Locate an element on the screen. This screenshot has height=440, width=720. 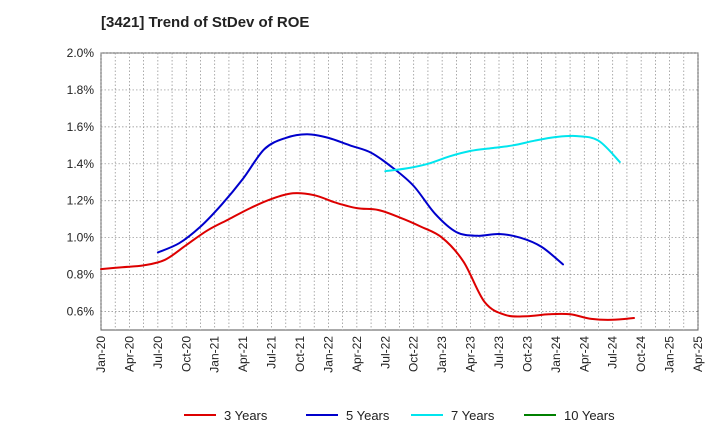
legend-label-10-years: 10 Years is located at coordinates (589, 415).